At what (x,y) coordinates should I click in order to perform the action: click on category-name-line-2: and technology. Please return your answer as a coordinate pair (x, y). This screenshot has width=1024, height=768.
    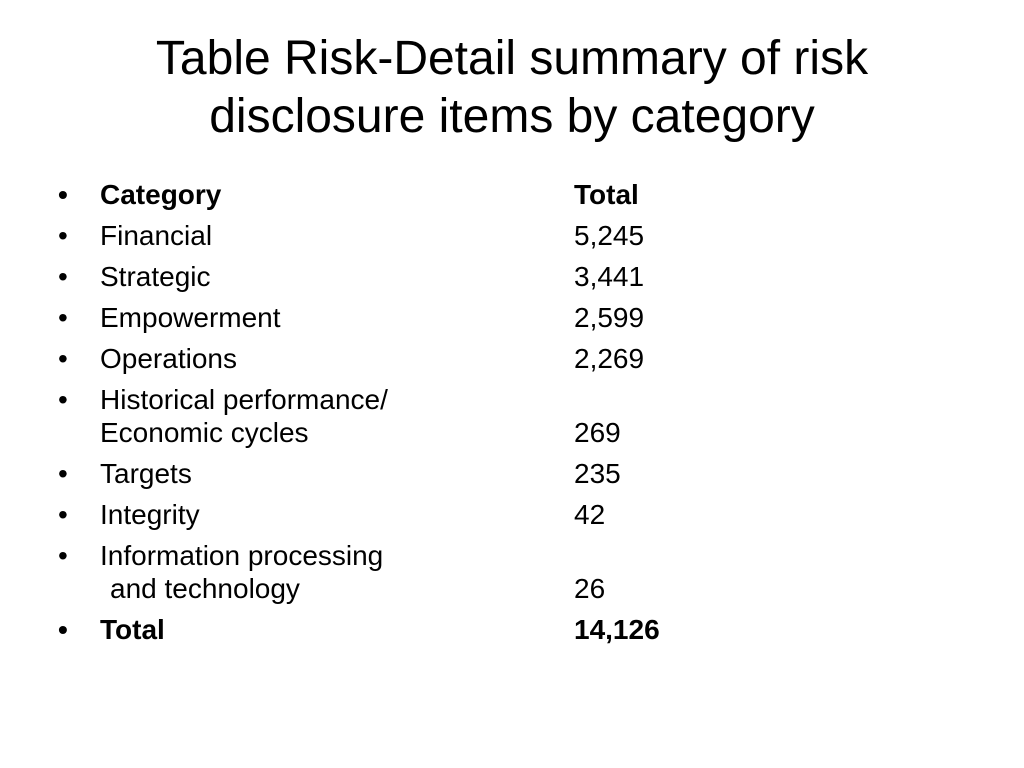
    Looking at the image, I should click on (205, 588).